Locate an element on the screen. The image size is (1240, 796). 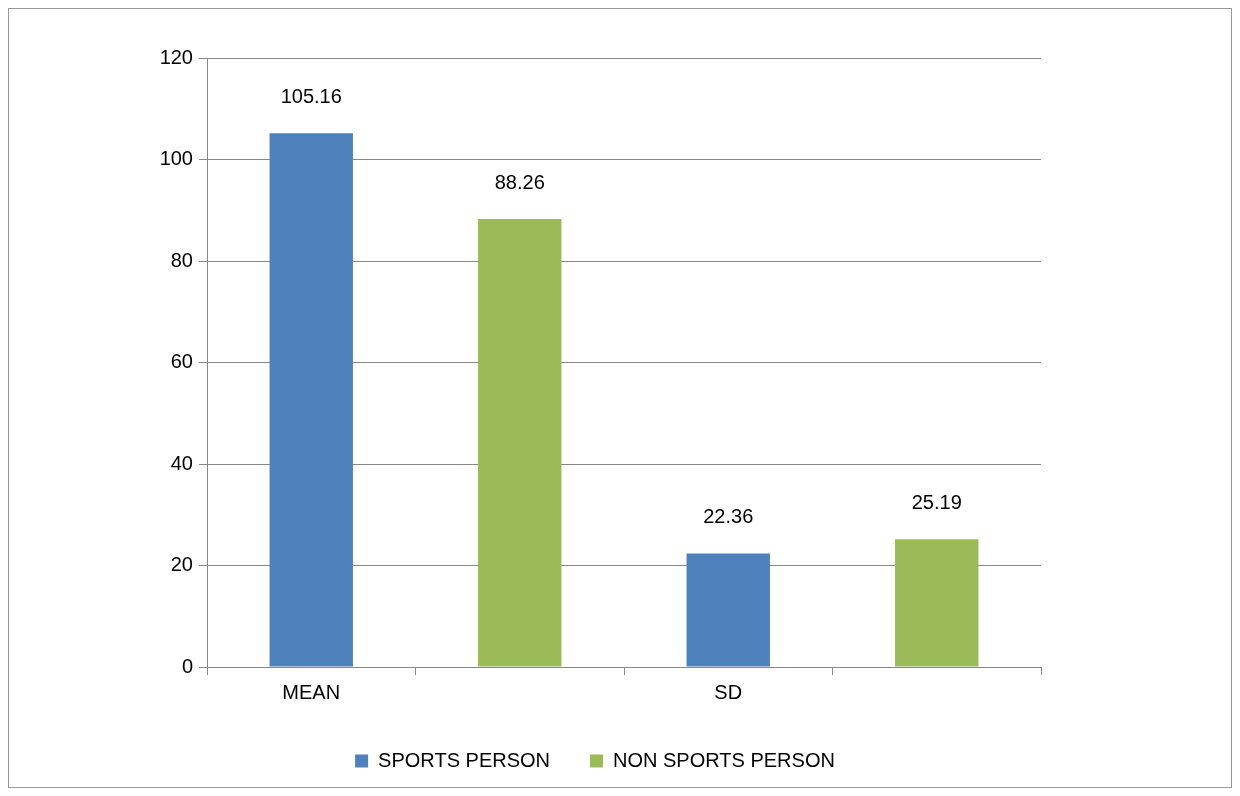
y-tick-label: 120 is located at coordinates (176, 56).